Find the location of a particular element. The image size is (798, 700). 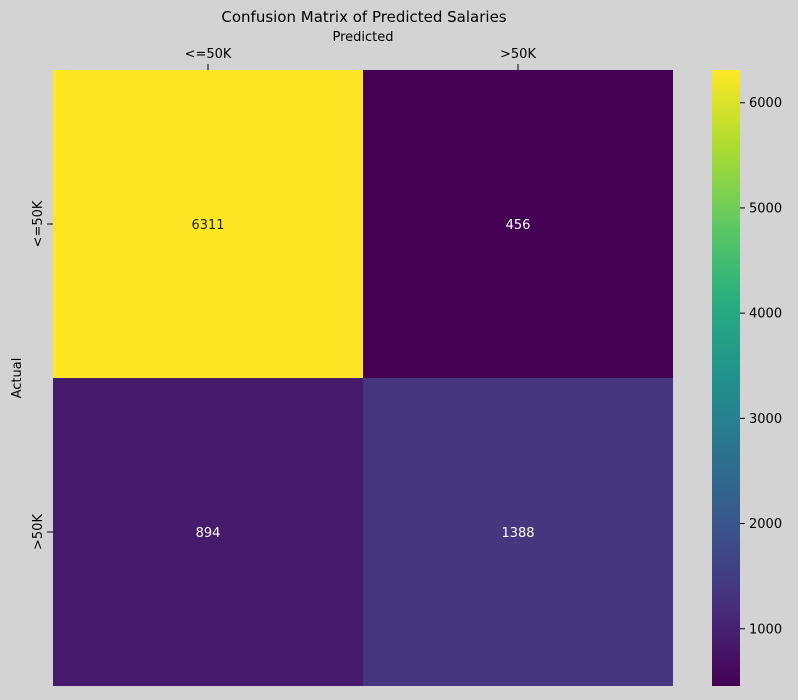

cell-value-label: 6311 is located at coordinates (207, 225).